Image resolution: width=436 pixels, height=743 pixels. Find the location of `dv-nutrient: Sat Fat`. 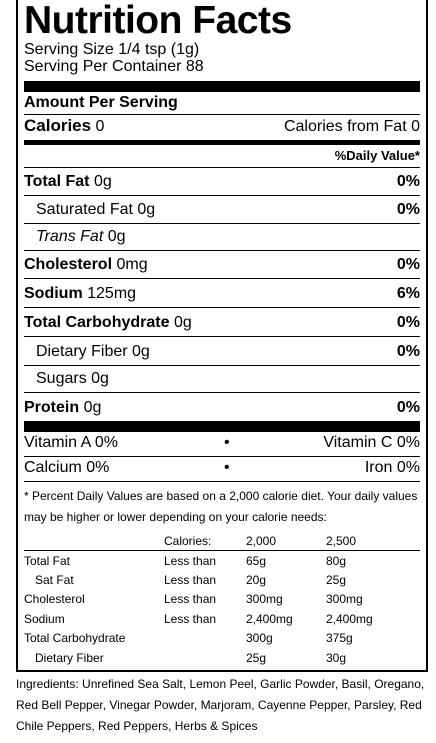

dv-nutrient: Sat Fat is located at coordinates (54, 579).